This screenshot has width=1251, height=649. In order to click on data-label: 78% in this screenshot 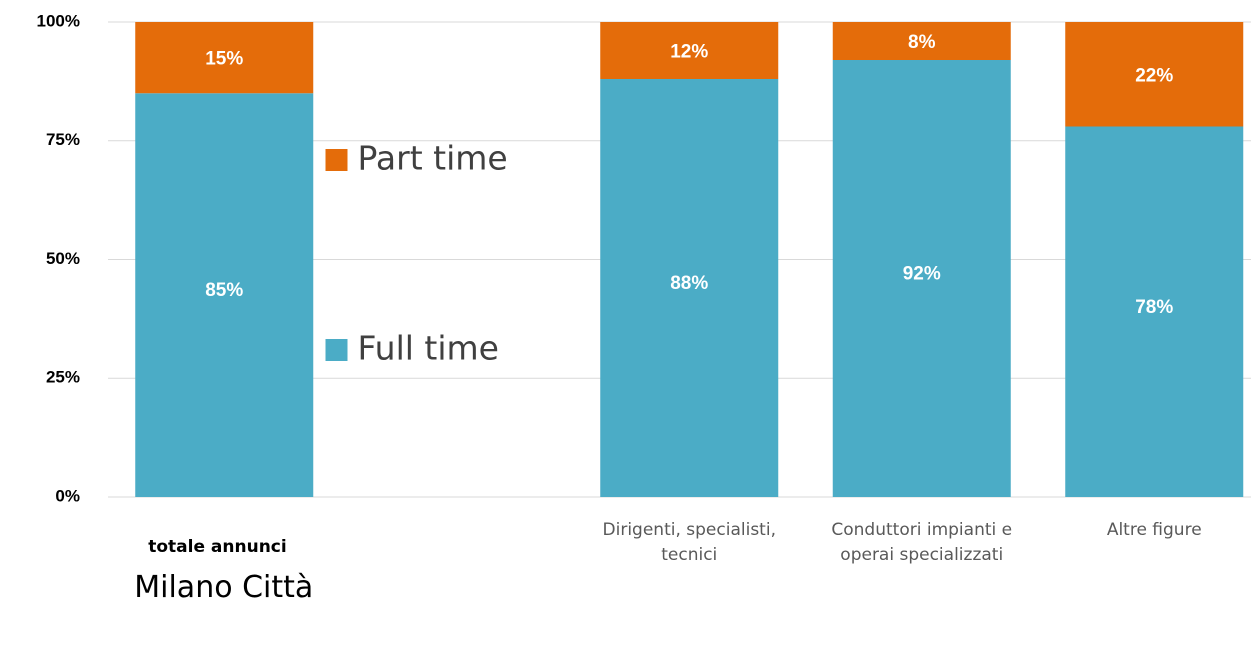, I will do `click(1154, 307)`.